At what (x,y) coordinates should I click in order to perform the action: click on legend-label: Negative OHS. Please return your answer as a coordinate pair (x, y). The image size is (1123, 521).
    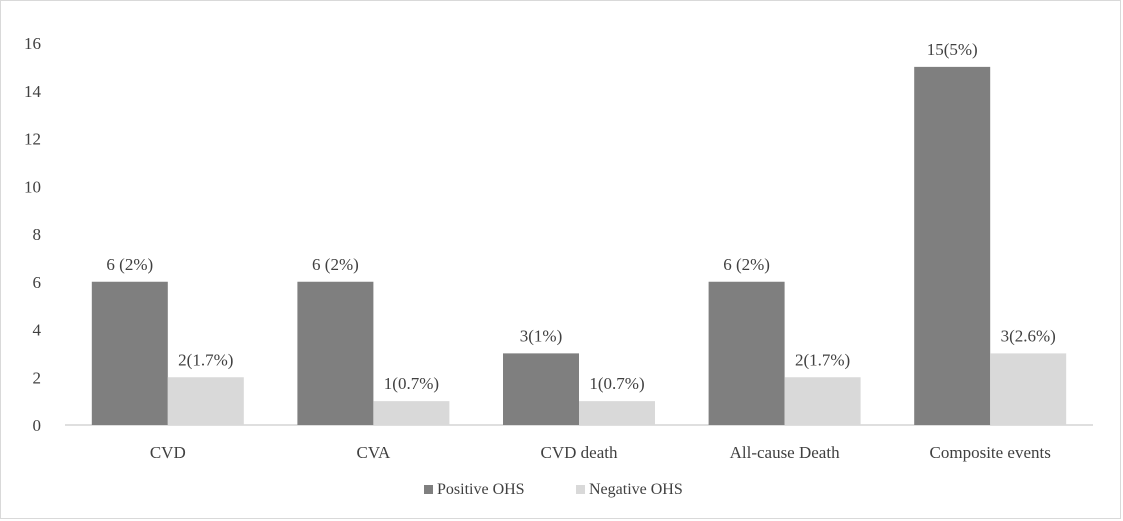
    Looking at the image, I should click on (636, 489).